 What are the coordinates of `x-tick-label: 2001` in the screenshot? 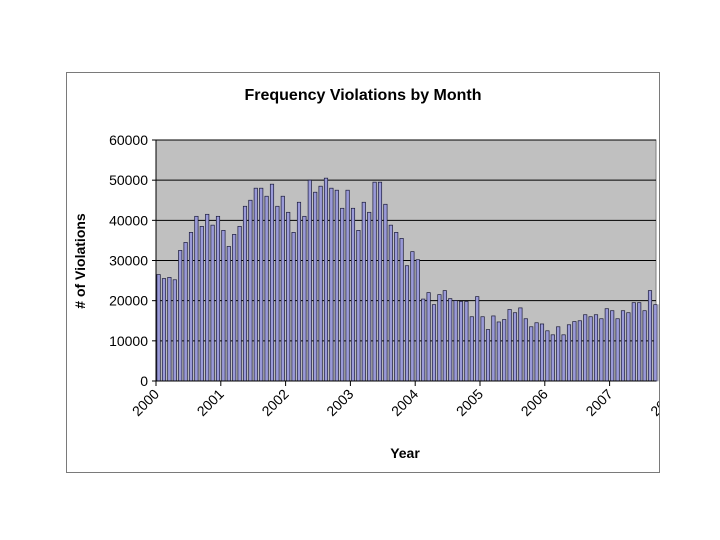 It's located at (210, 402).